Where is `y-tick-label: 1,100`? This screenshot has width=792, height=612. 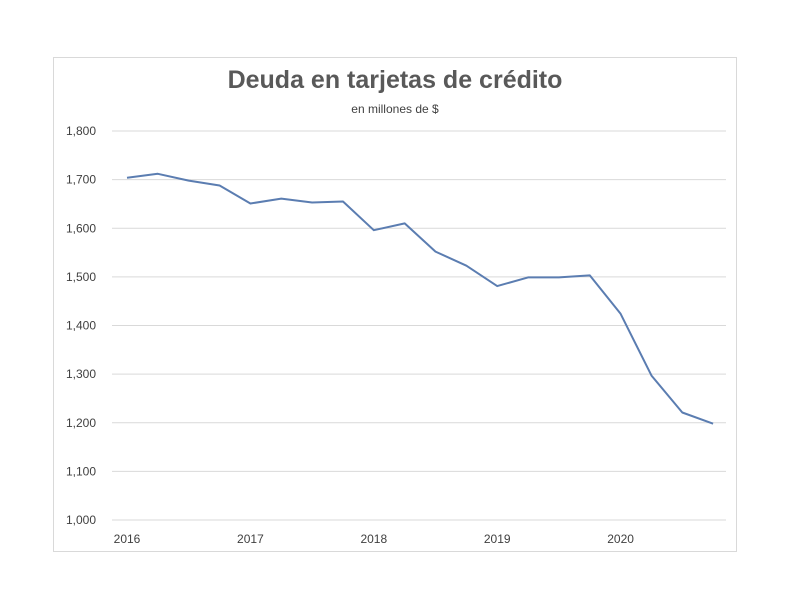 y-tick-label: 1,100 is located at coordinates (81, 471).